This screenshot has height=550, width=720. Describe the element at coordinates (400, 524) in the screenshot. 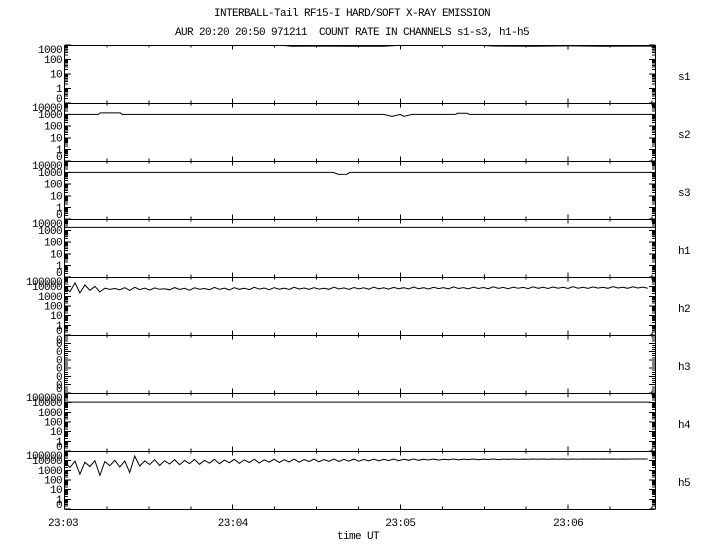

I see `x-tick-label: 23:05` at that location.